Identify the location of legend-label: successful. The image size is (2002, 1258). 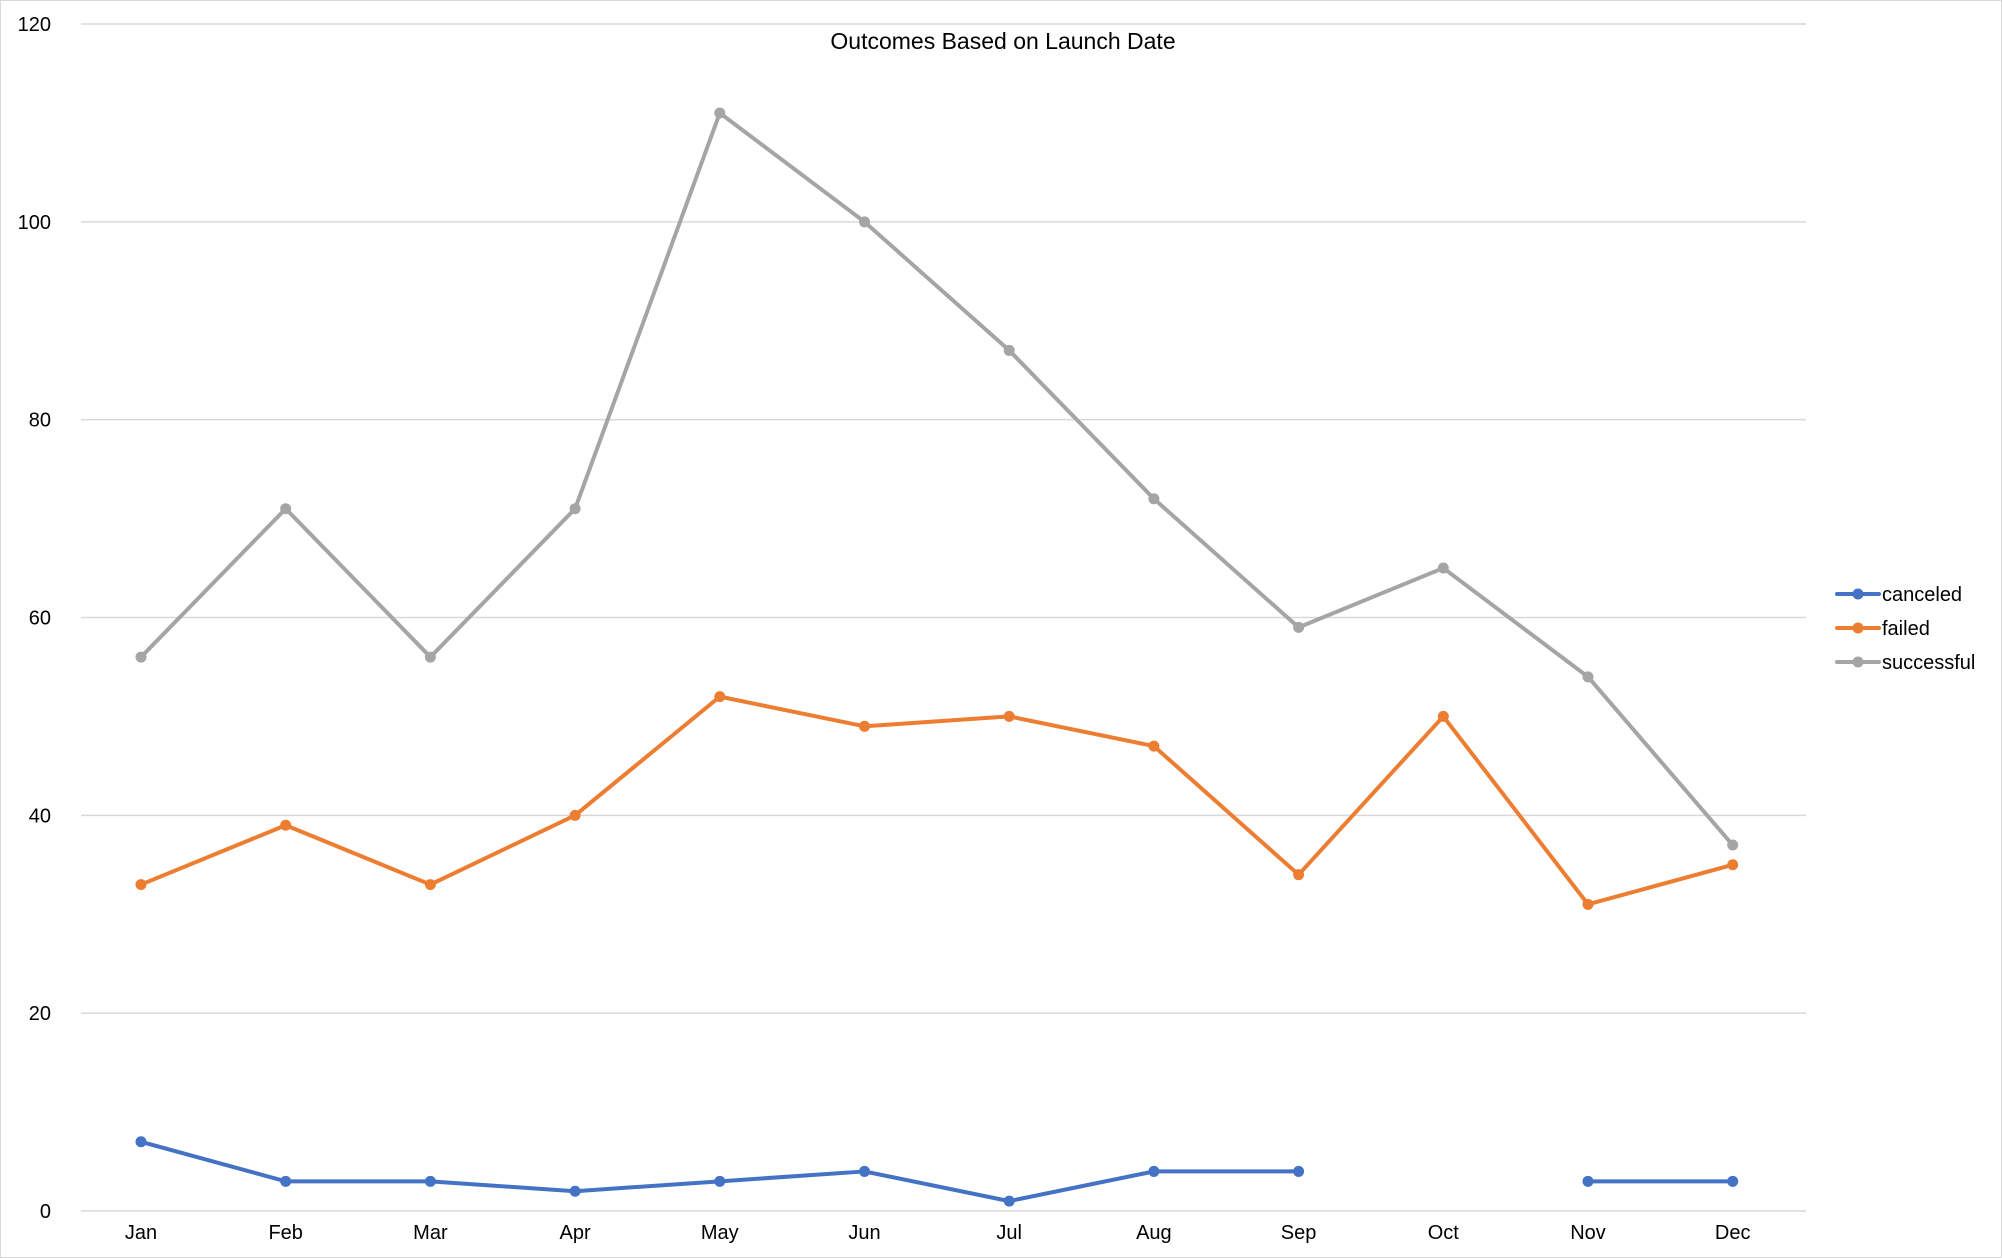
(1928, 663).